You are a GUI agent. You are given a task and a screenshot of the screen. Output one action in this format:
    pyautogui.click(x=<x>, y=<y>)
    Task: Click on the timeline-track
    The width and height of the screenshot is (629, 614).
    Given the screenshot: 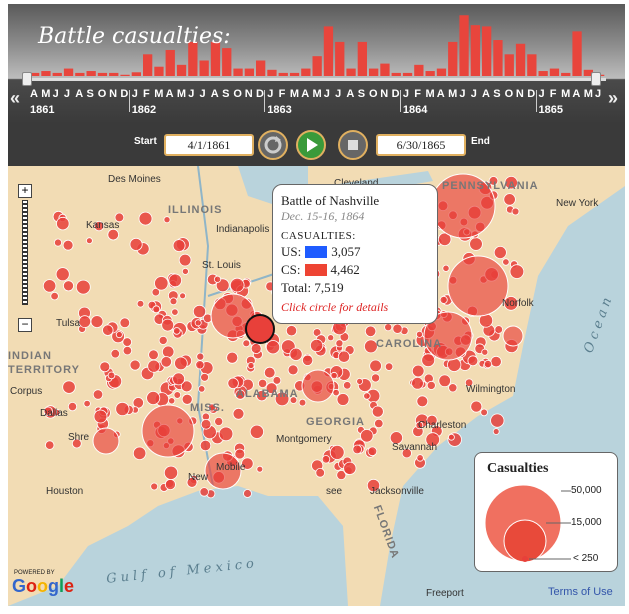 What is the action you would take?
    pyautogui.click(x=316, y=79)
    